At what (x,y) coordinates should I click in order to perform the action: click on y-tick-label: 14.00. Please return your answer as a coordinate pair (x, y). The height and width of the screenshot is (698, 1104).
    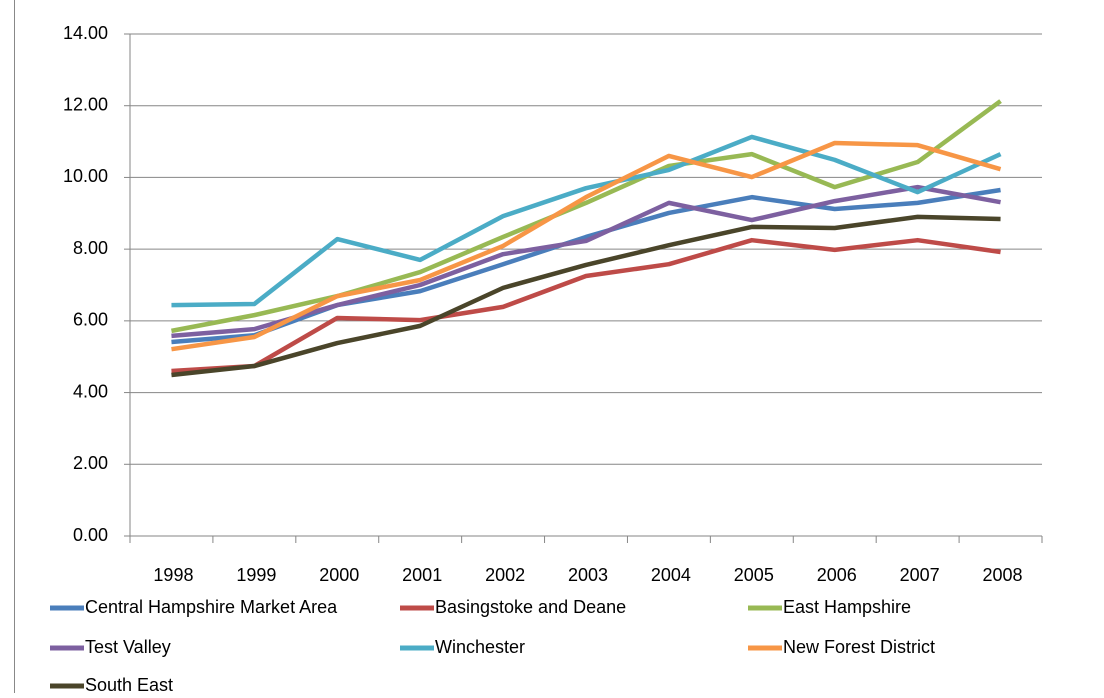
    Looking at the image, I should click on (85, 33).